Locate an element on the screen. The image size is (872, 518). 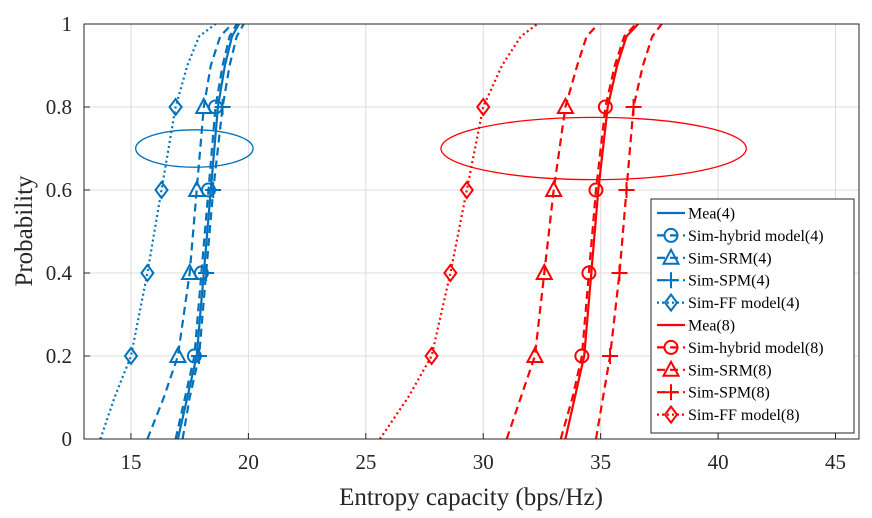
y-axis-ticks: 0 0.2 0.4 0.6 0.8 1 is located at coordinates (68, 231).